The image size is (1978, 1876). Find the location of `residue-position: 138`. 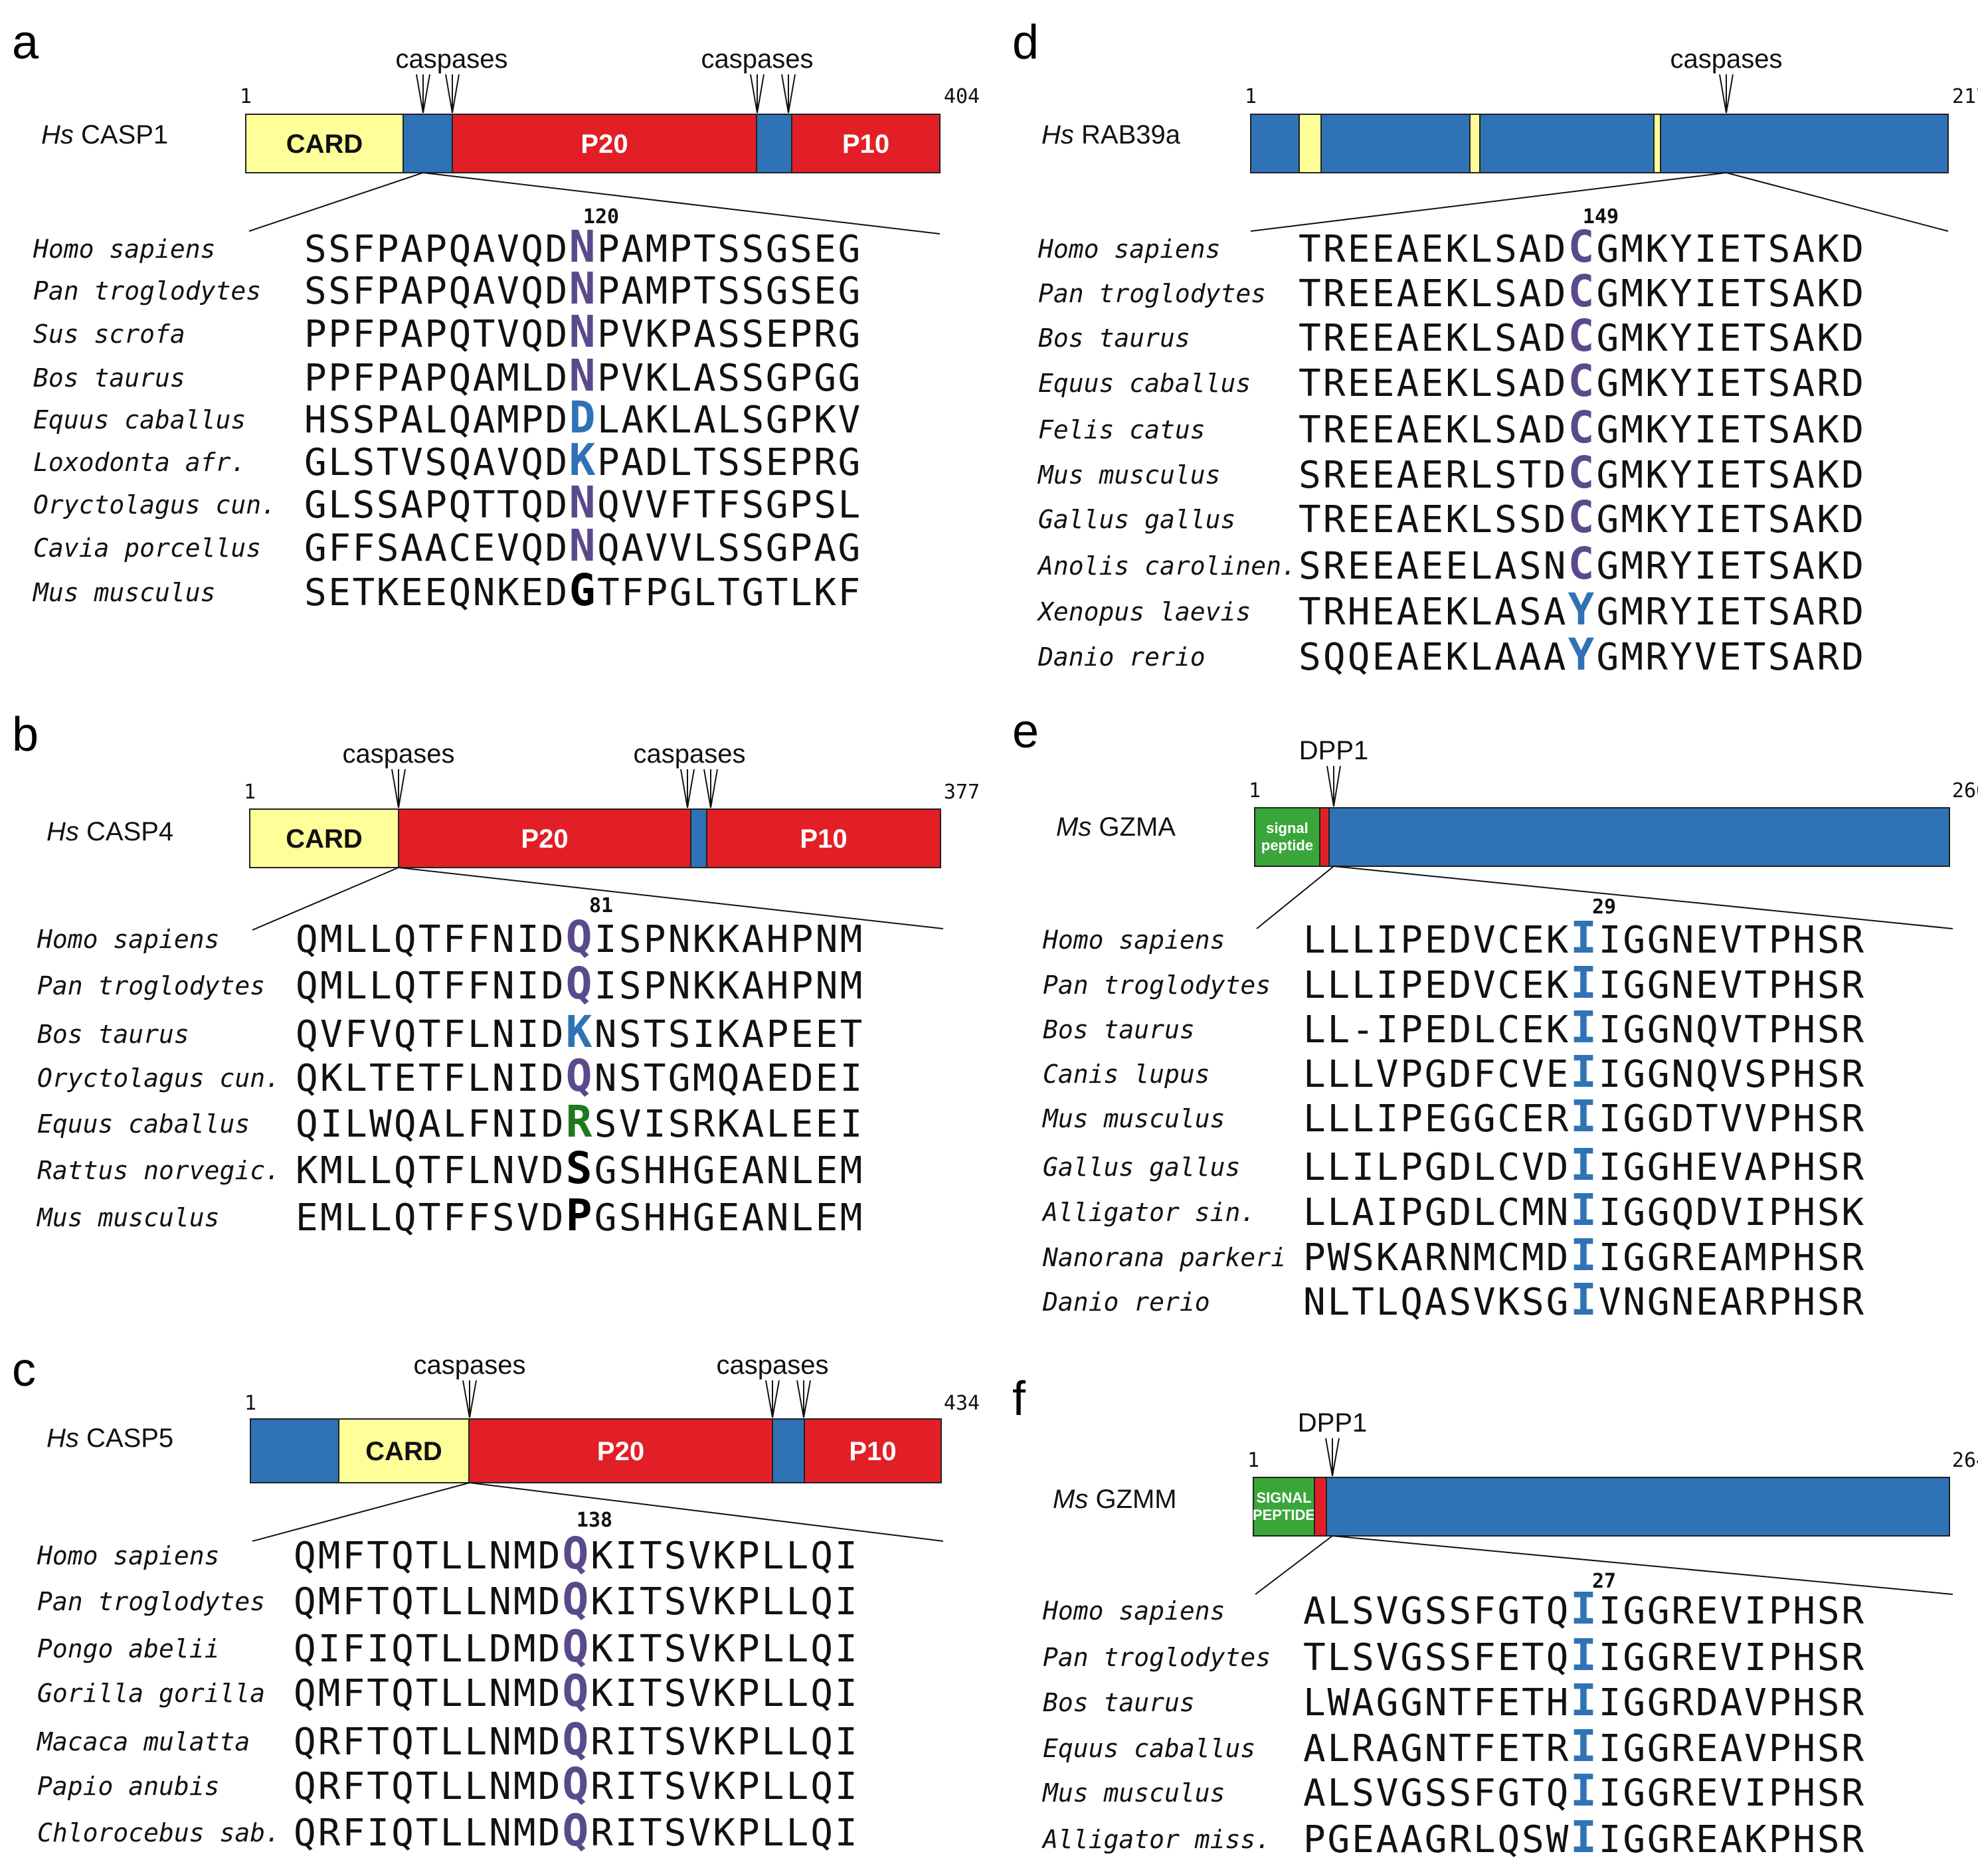

residue-position: 138 is located at coordinates (594, 1521).